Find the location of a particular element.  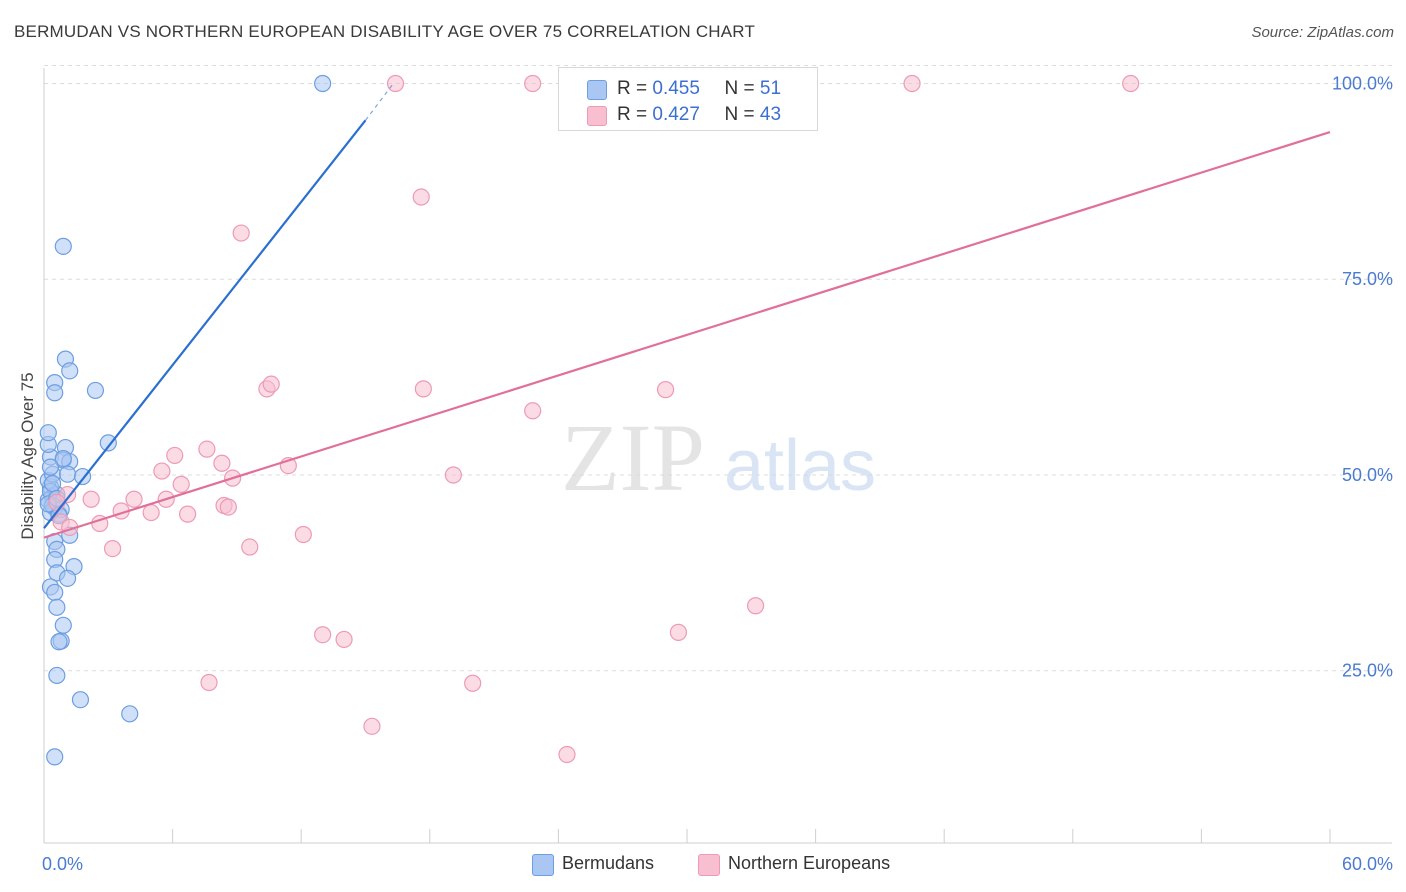

northern-europeans-legend-swatch is located at coordinates (709, 865).